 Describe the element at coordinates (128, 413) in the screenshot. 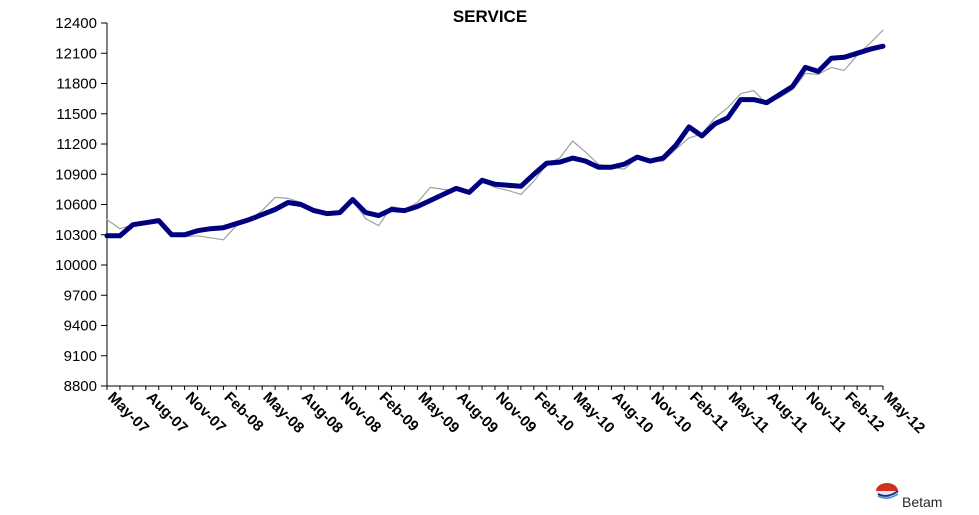

I see `x-tick-label: May-07` at that location.